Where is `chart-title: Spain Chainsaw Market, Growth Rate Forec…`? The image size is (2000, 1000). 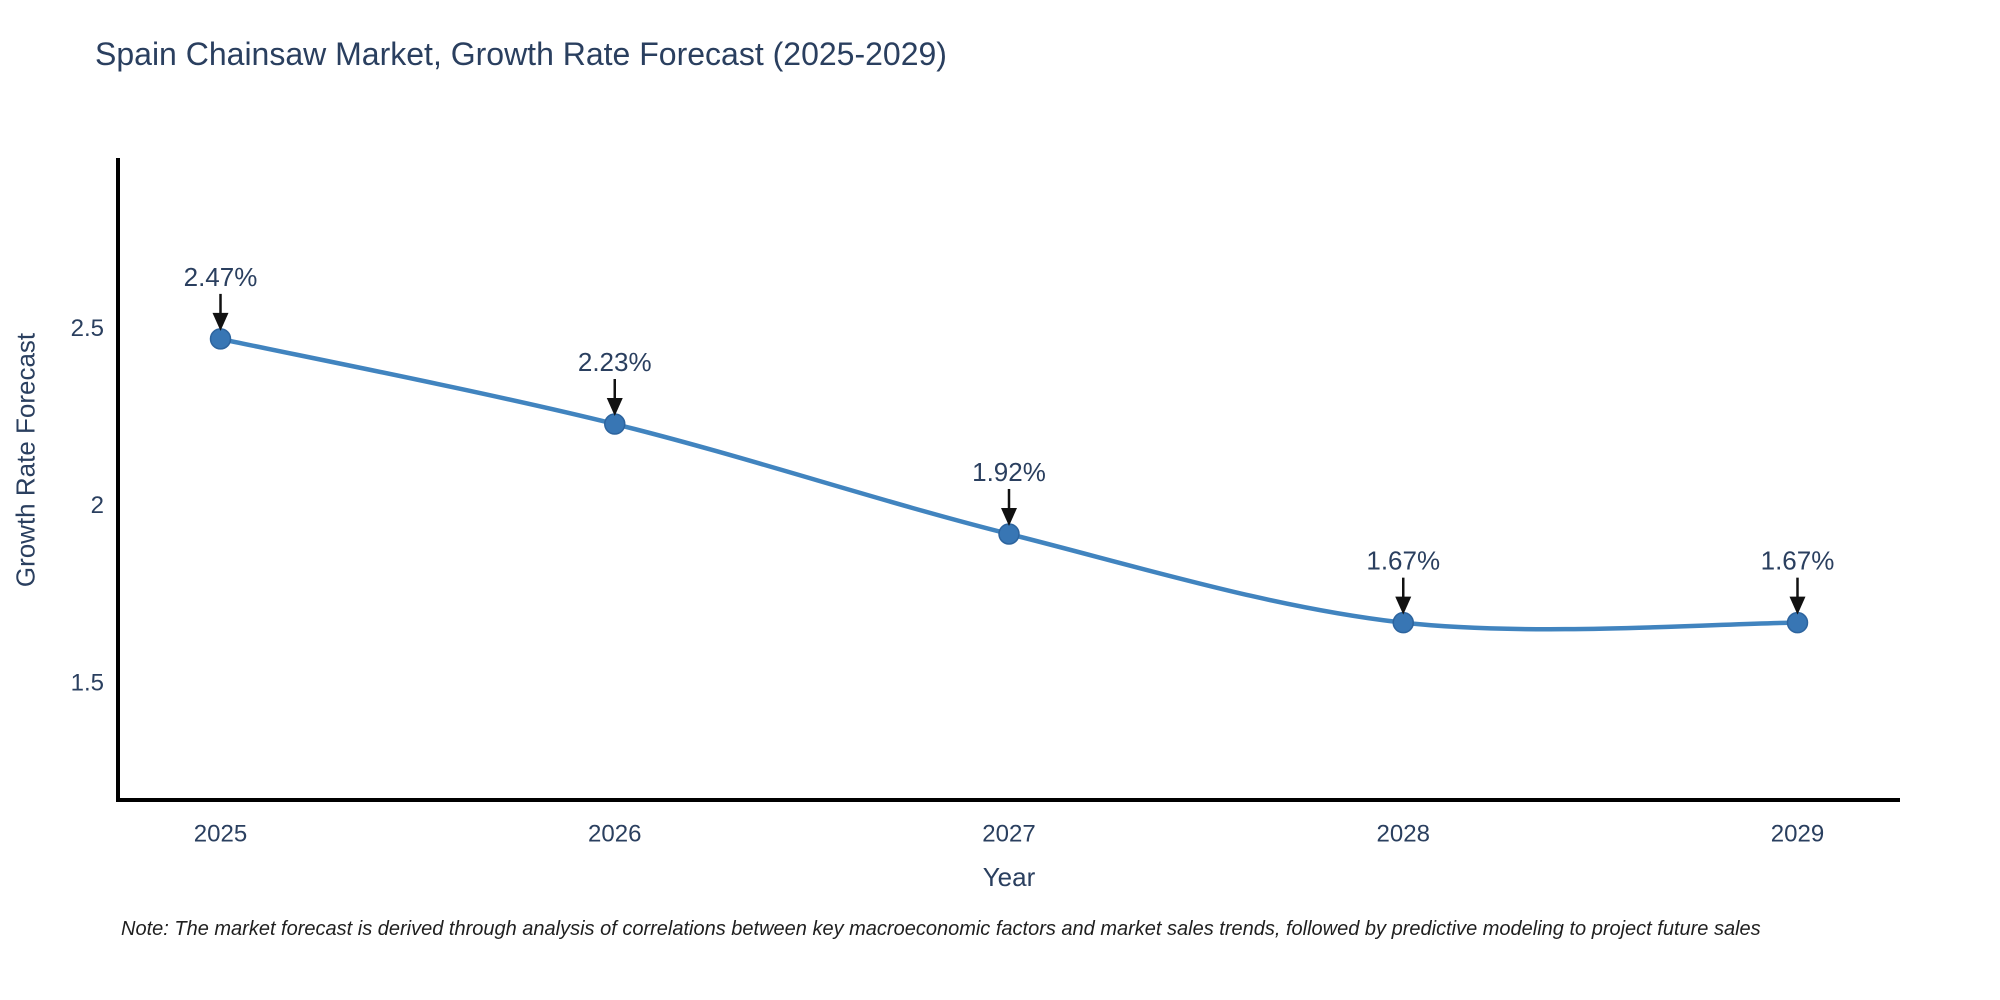 chart-title: Spain Chainsaw Market, Growth Rate Forec… is located at coordinates (521, 54).